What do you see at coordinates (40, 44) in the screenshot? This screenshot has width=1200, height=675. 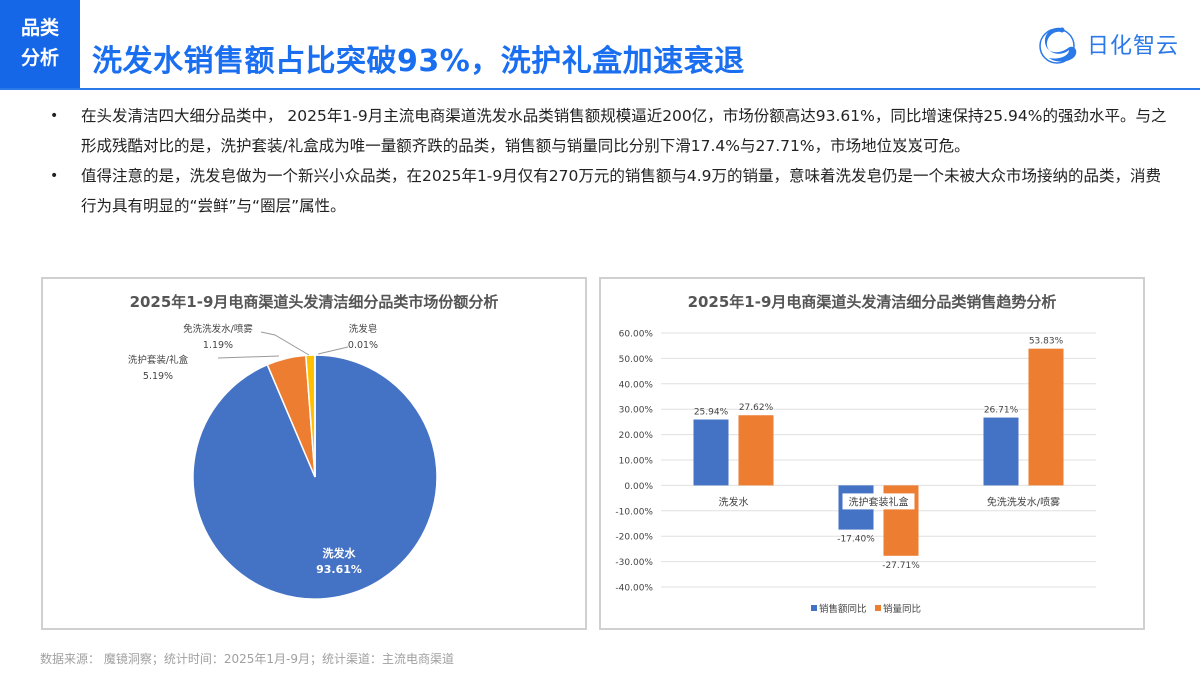 I see `section-tag: 品类 分析` at bounding box center [40, 44].